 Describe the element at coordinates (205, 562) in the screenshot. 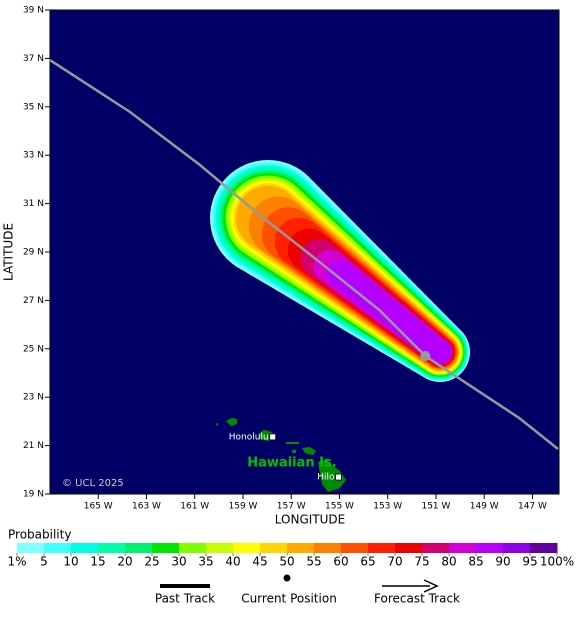

I see `colorbar-label: 35` at that location.